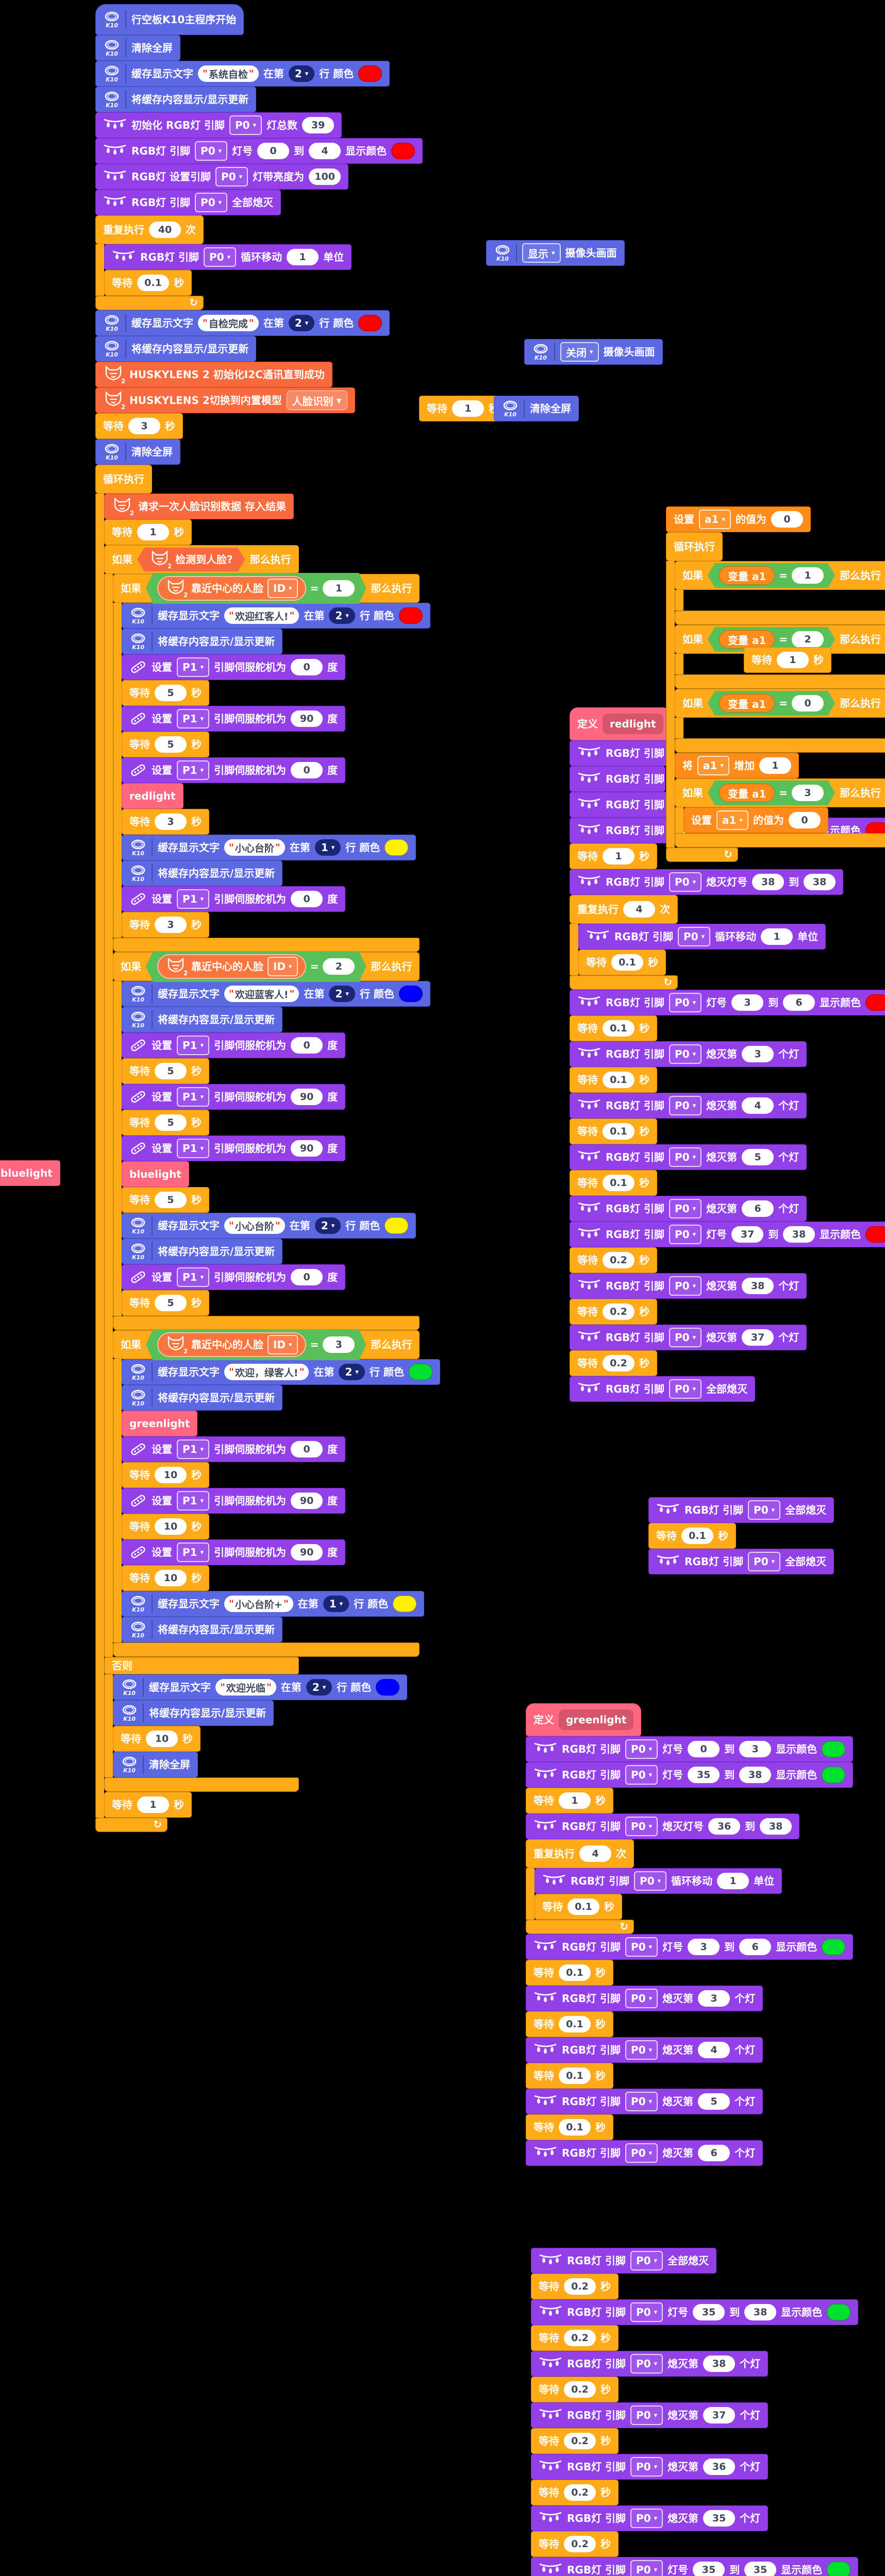 This screenshot has height=2576, width=885. Describe the element at coordinates (688, 1157) in the screenshot. I see `block-stack: RGB灯 引脚 P0 ▾ 熄灭第 5 个灯` at that location.